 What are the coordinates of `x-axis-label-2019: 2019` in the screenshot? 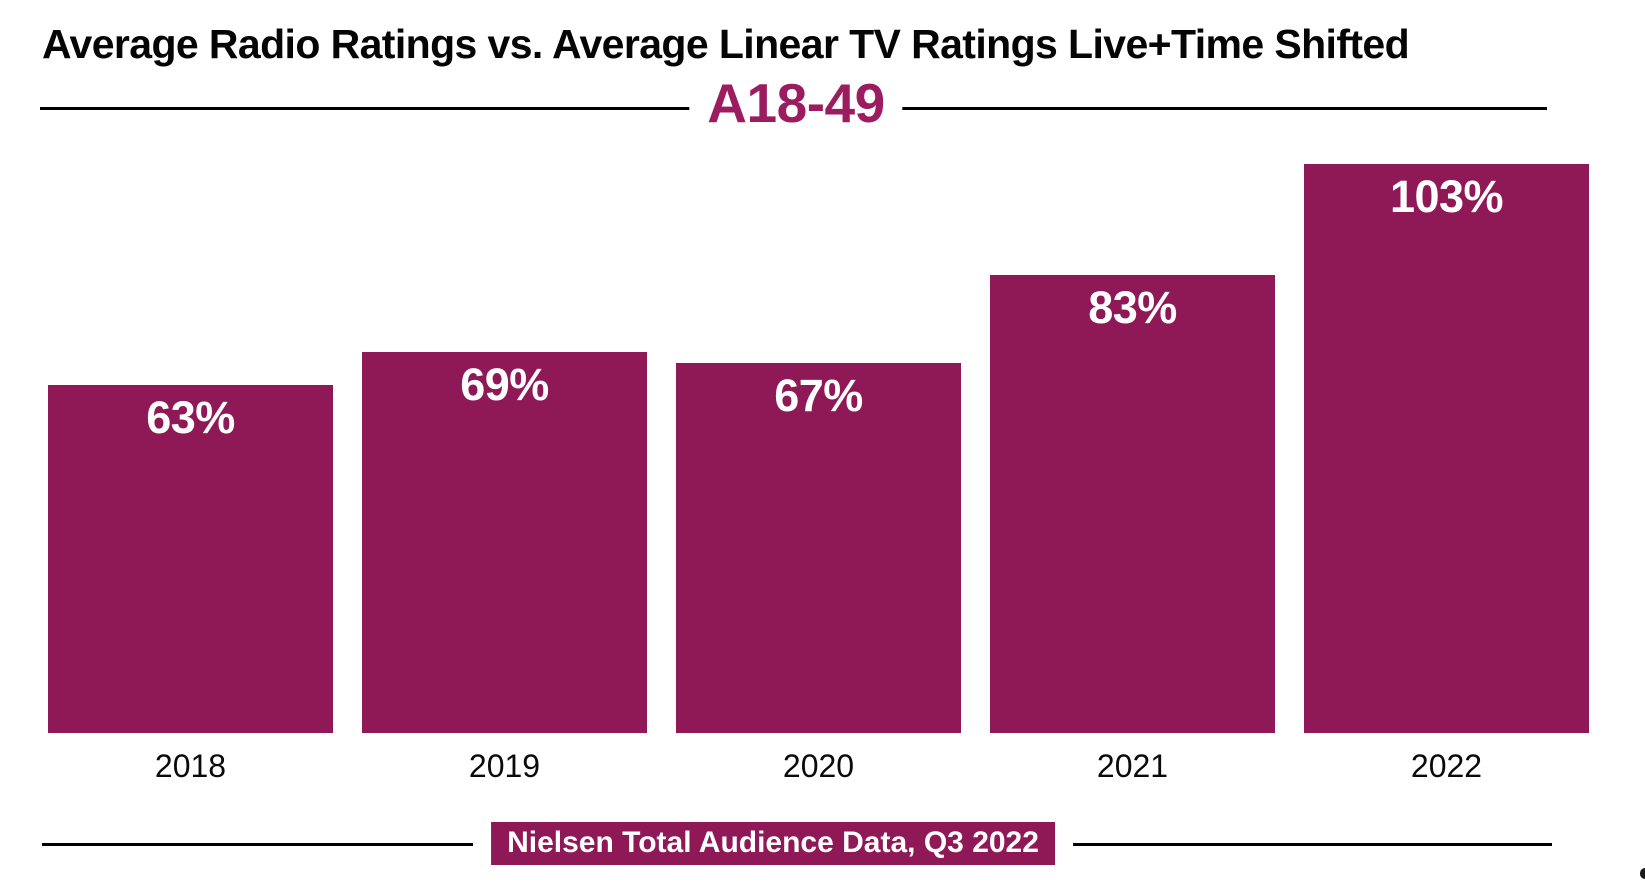 It's located at (504, 766).